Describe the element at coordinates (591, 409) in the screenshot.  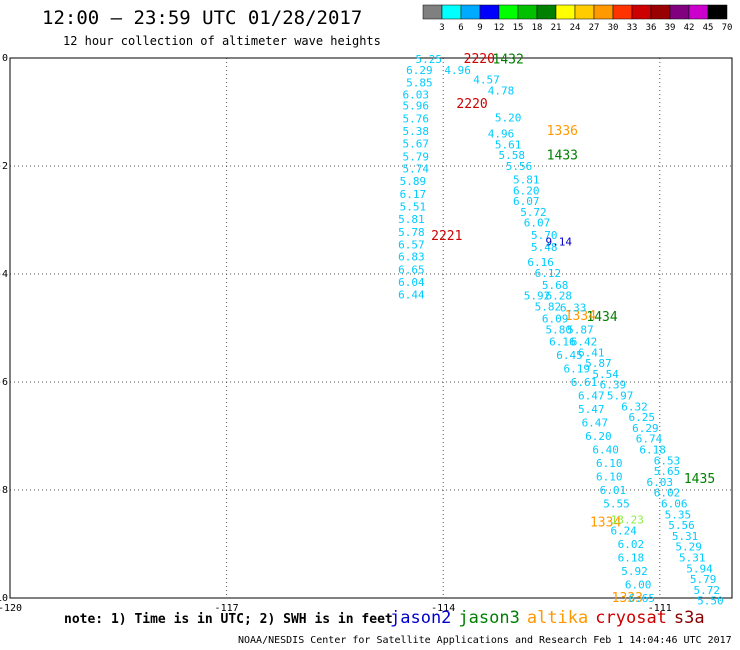
I see `swh_ft-point-label: 5.47` at that location.